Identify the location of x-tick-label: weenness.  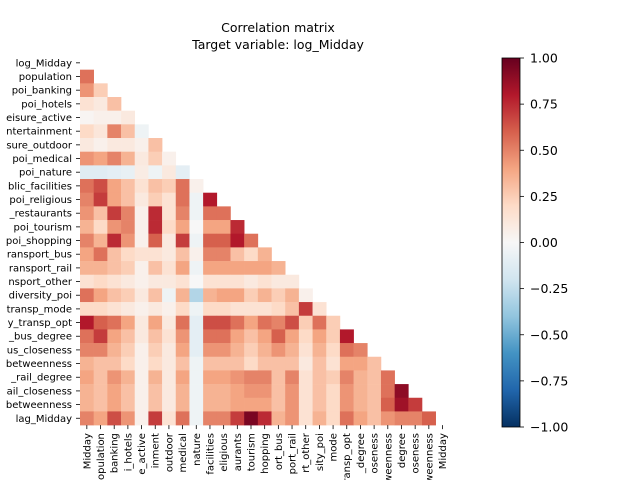
(429, 456).